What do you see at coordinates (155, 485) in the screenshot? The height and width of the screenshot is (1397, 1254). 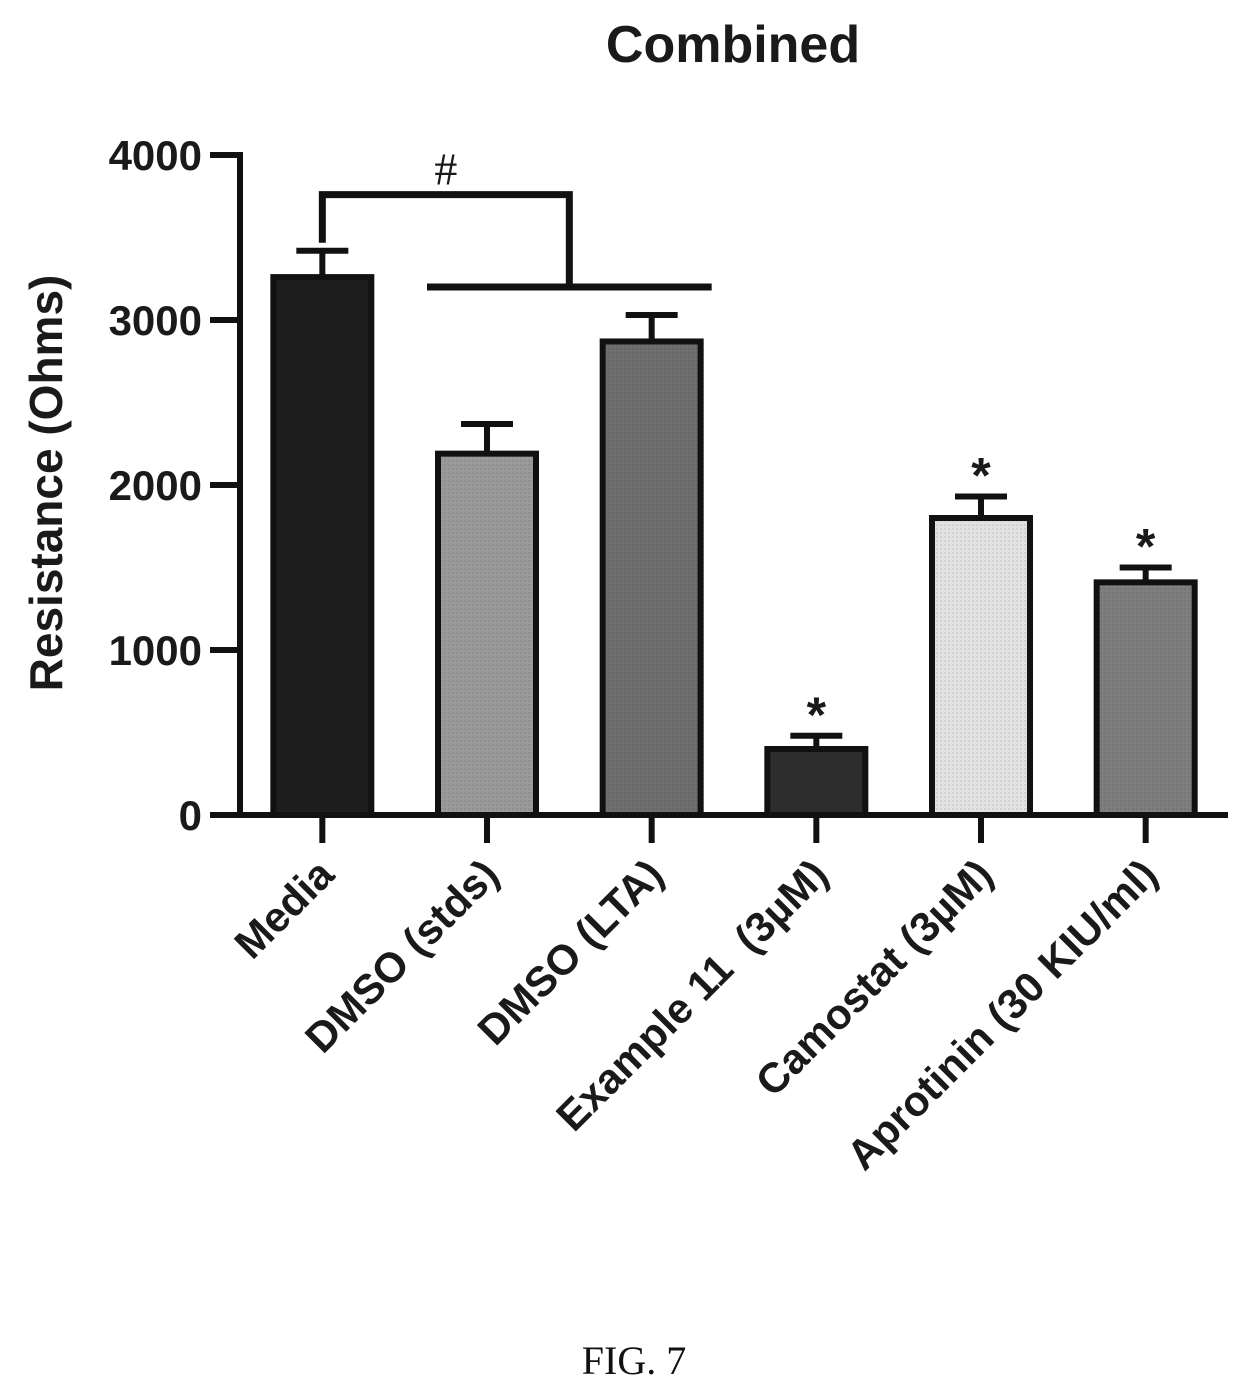 I see `y-tick-label-2: 2000` at bounding box center [155, 485].